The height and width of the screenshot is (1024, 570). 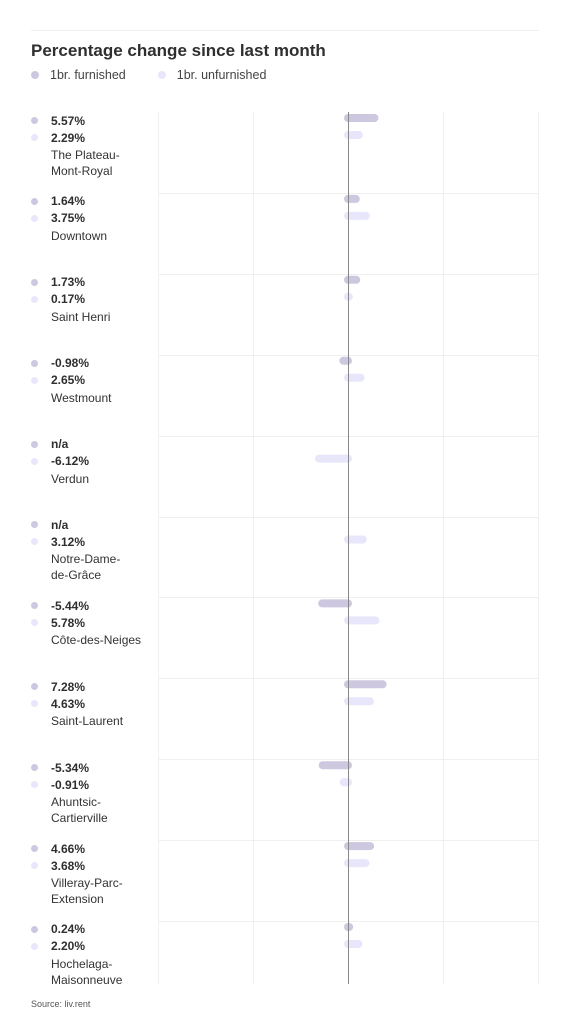 I want to click on value-unfurnished: -6.12%, so click(x=95, y=461).